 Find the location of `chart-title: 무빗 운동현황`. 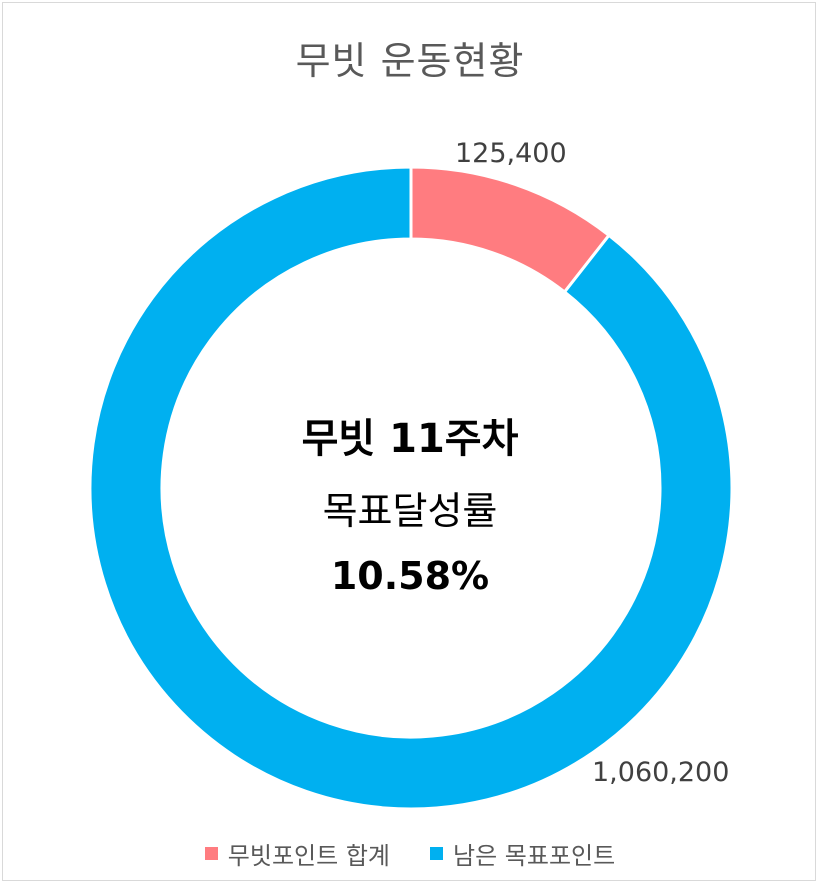

chart-title: 무빗 운동현황 is located at coordinates (410, 61).